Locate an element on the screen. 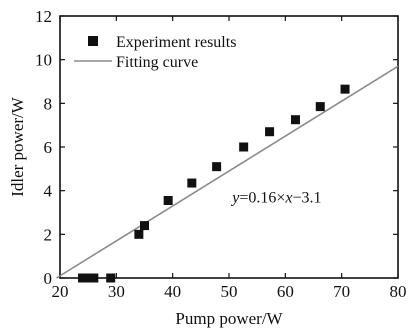 The height and width of the screenshot is (329, 408). x-tick-label: 50 is located at coordinates (229, 291).